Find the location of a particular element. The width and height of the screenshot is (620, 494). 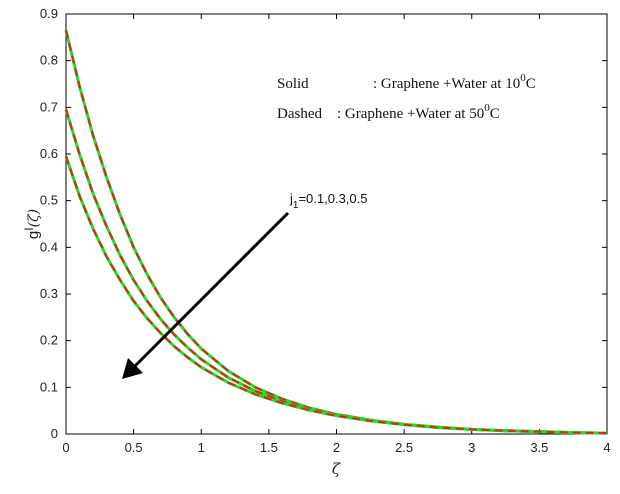

annotation-arrow is located at coordinates (209, 291).